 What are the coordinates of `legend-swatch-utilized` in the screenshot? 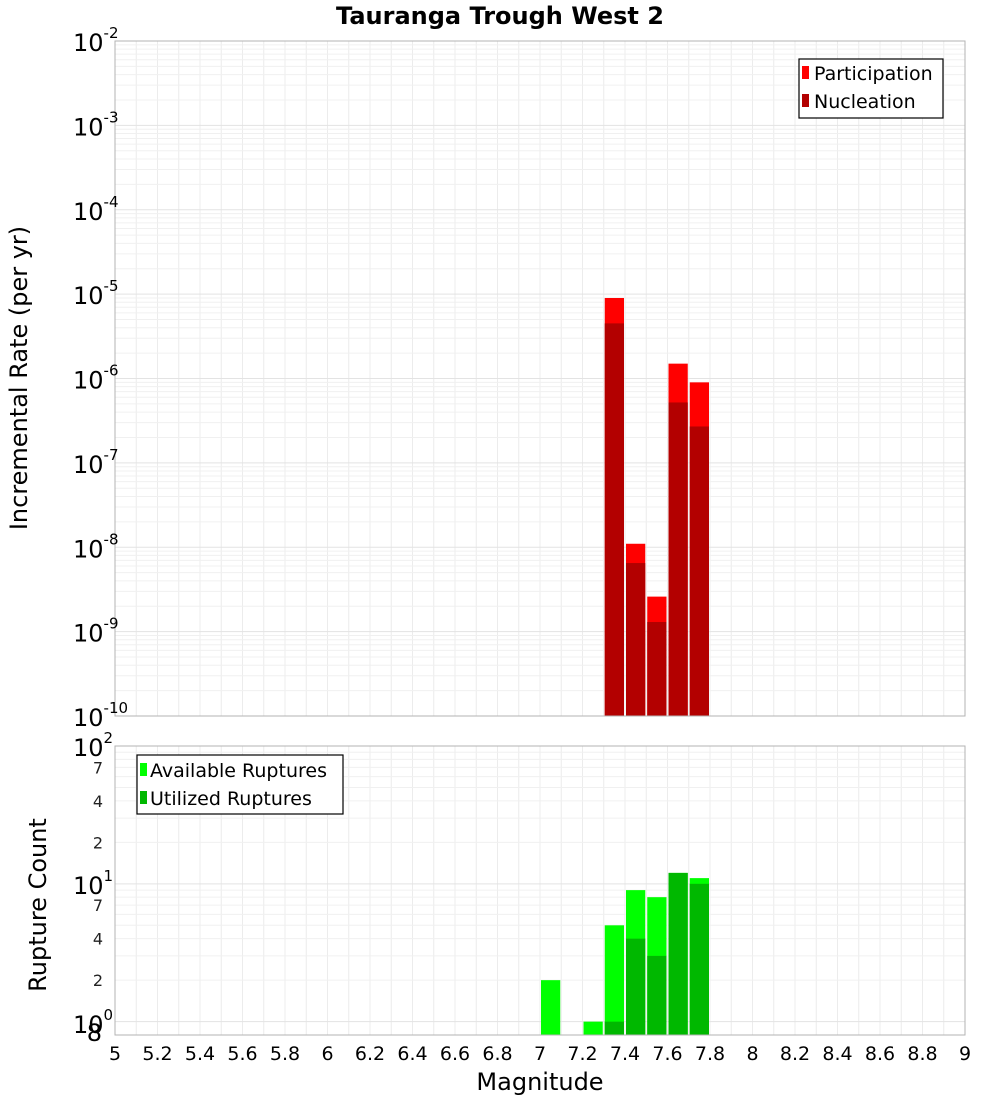 It's located at (143, 797).